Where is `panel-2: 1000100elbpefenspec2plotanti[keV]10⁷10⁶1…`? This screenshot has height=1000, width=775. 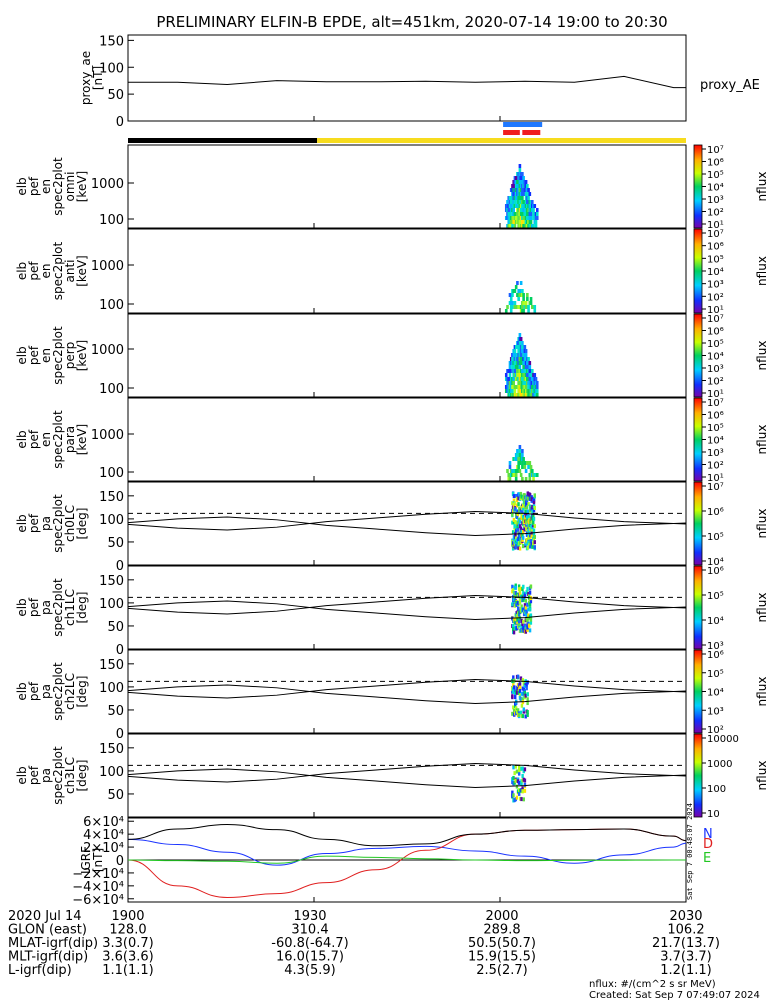
panel-2: 1000100elbpefenspec2plotanti[keV]10⁷10⁶1… is located at coordinates (392, 272).